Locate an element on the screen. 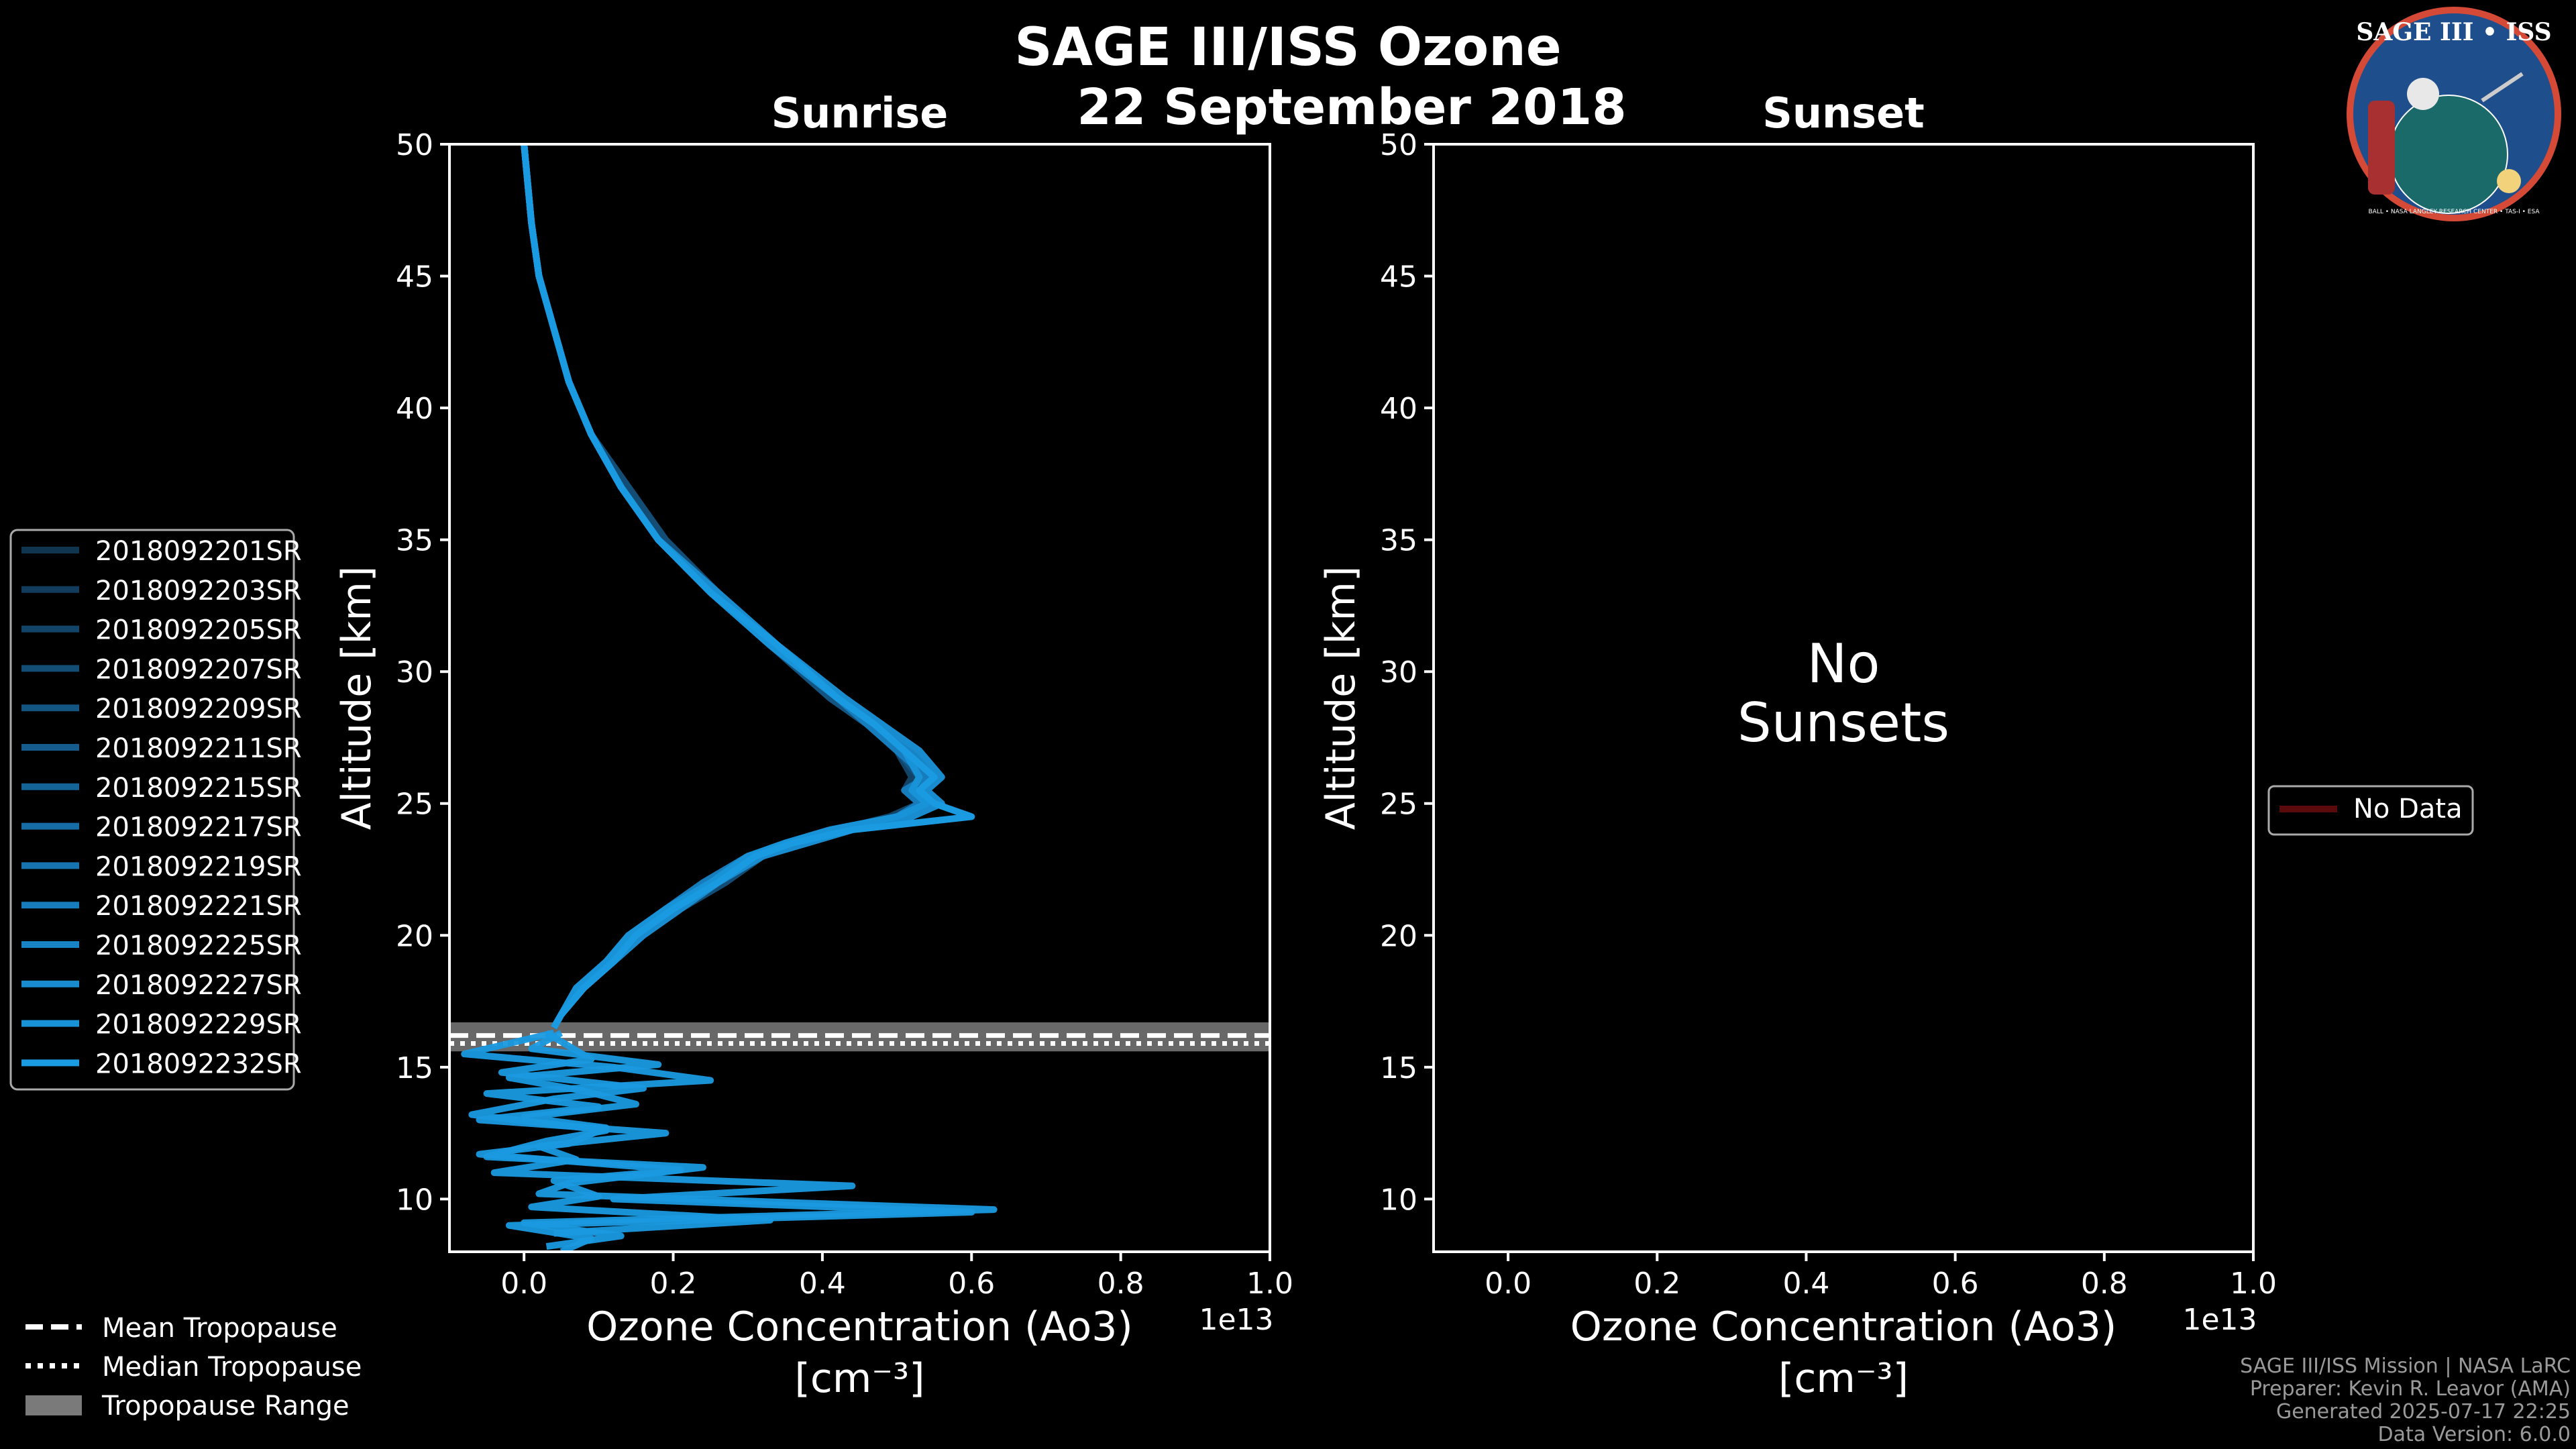 The width and height of the screenshot is (2576, 1449). series-line-2018092215SR is located at coordinates (729, 587).